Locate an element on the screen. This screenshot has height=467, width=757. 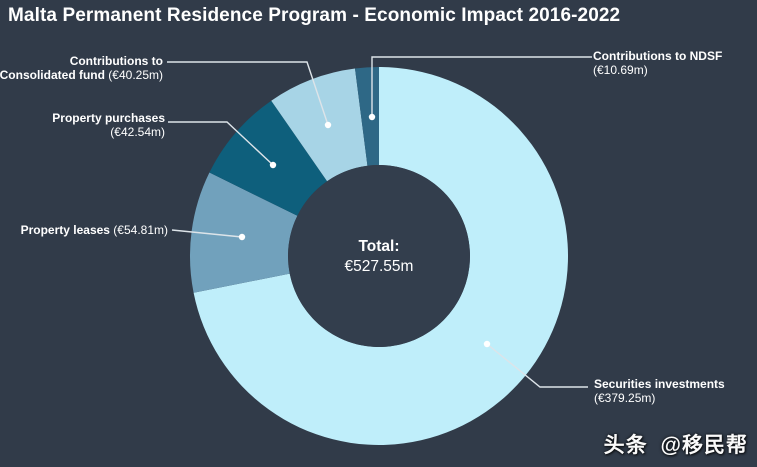
slice-property-purchases is located at coordinates (268, 158).